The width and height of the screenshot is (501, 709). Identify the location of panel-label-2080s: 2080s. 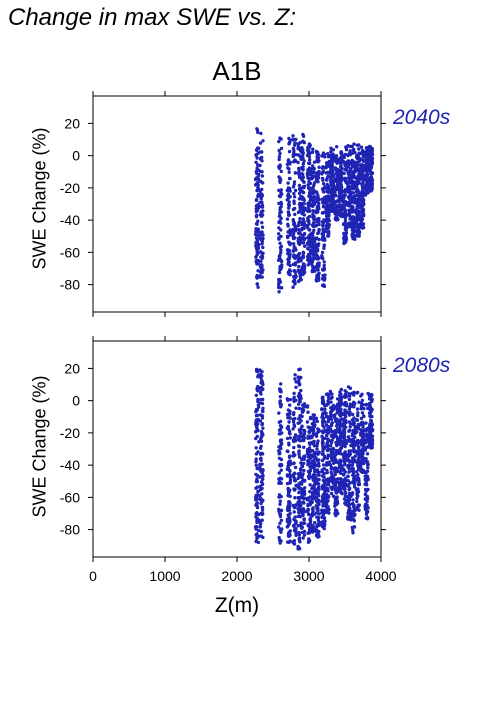
(422, 365).